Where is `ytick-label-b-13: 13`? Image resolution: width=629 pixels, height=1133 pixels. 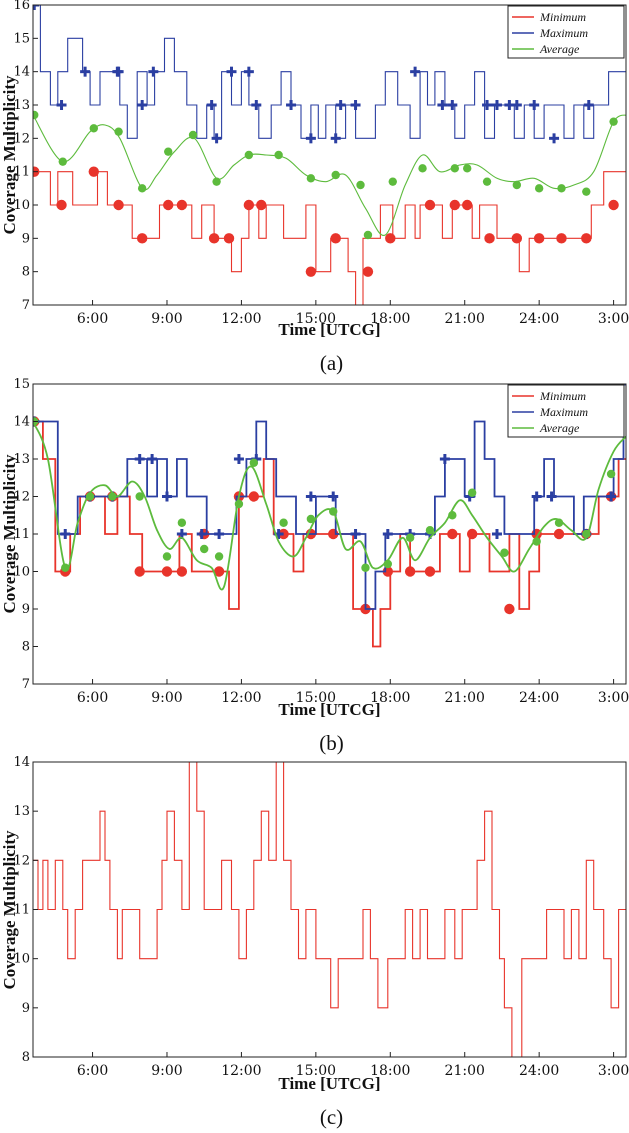
ytick-label-b-13: 13 is located at coordinates (21, 459).